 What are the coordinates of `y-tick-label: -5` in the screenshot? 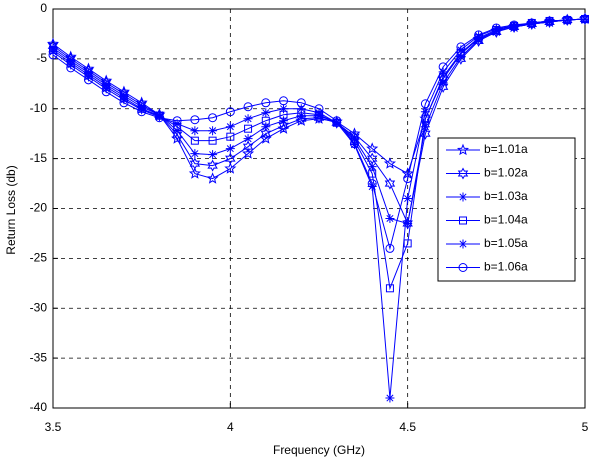 It's located at (41, 58).